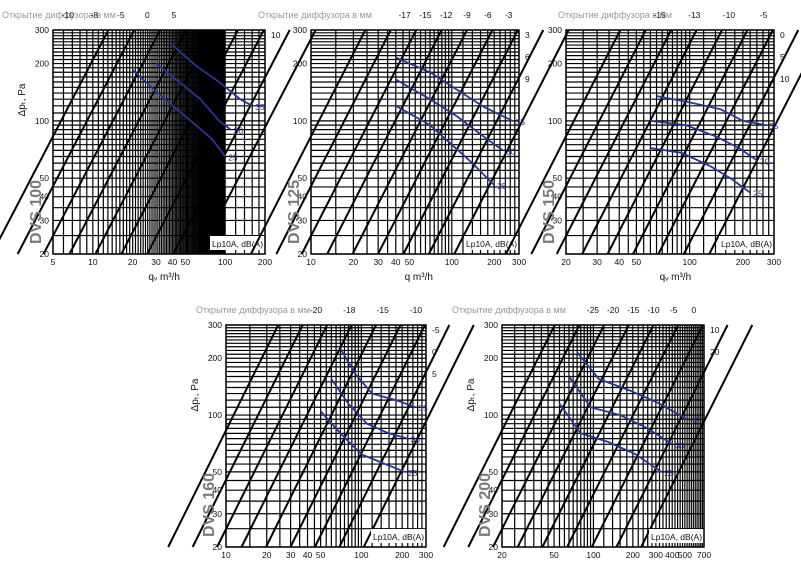 The image size is (801, 579). Describe the element at coordinates (471, 394) in the screenshot. I see `y-axis-label: Δpₜ, Pa` at that location.